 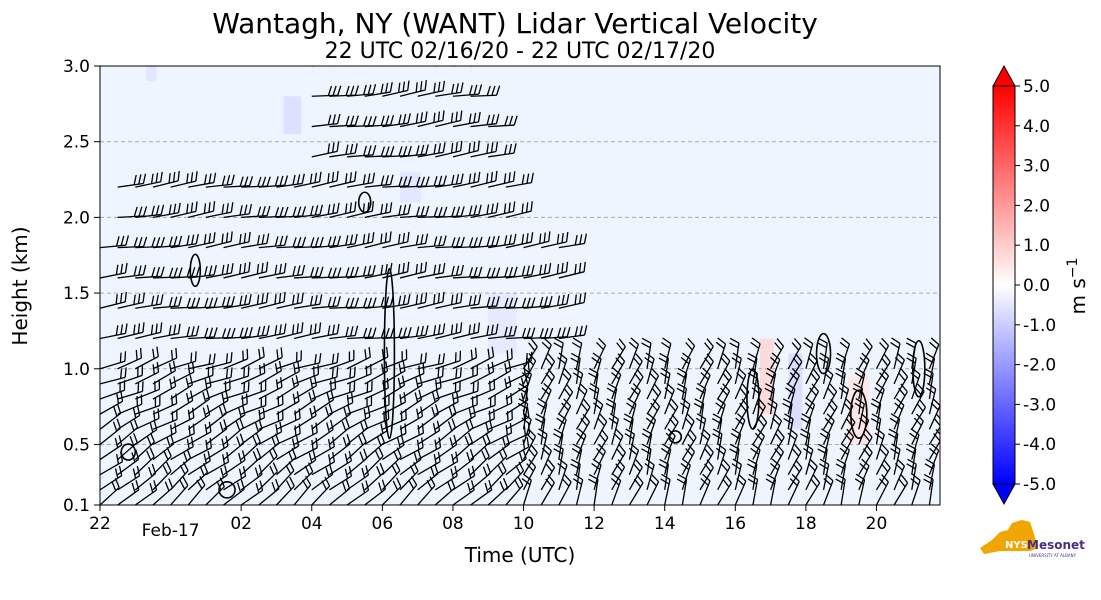 I want to click on x-tick-label: 12, so click(x=594, y=524).